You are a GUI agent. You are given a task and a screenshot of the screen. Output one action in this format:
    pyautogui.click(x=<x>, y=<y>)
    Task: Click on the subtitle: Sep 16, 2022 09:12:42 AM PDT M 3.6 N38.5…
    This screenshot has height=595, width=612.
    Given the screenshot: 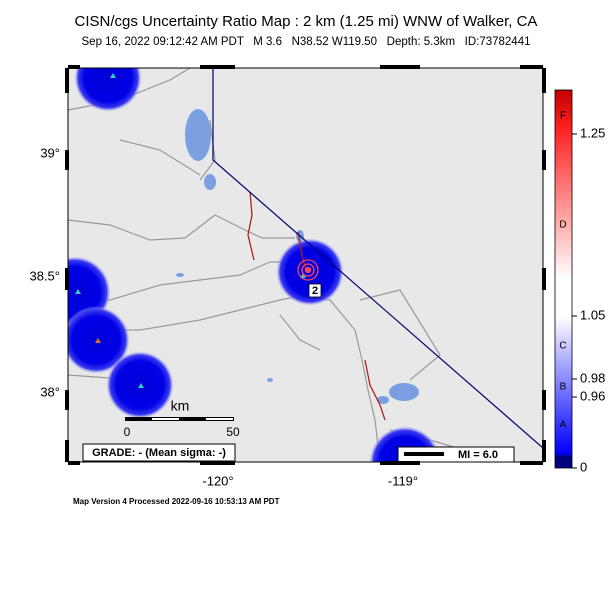 What is the action you would take?
    pyautogui.click(x=306, y=42)
    